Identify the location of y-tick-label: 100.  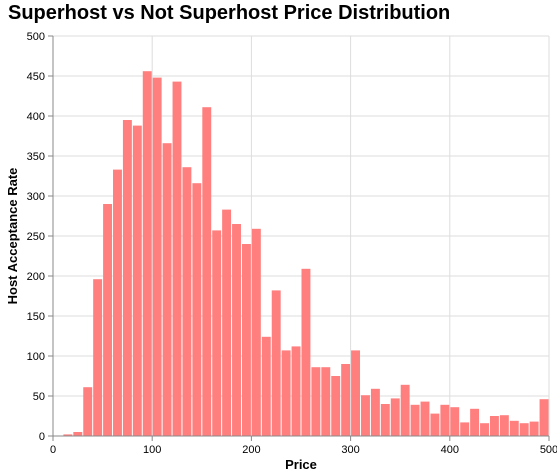
(36, 357).